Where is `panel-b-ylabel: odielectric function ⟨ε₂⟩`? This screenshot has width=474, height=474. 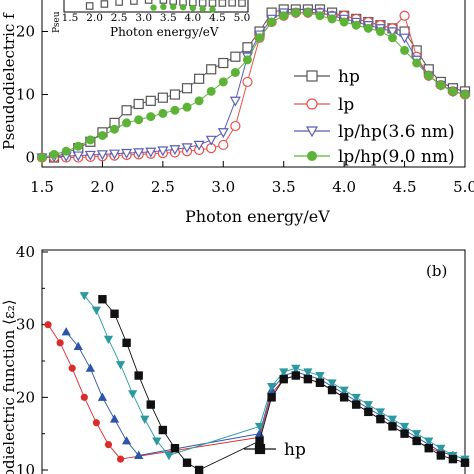 panel-b-ylabel: odielectric function ⟨ε₂⟩ is located at coordinates (9, 386).